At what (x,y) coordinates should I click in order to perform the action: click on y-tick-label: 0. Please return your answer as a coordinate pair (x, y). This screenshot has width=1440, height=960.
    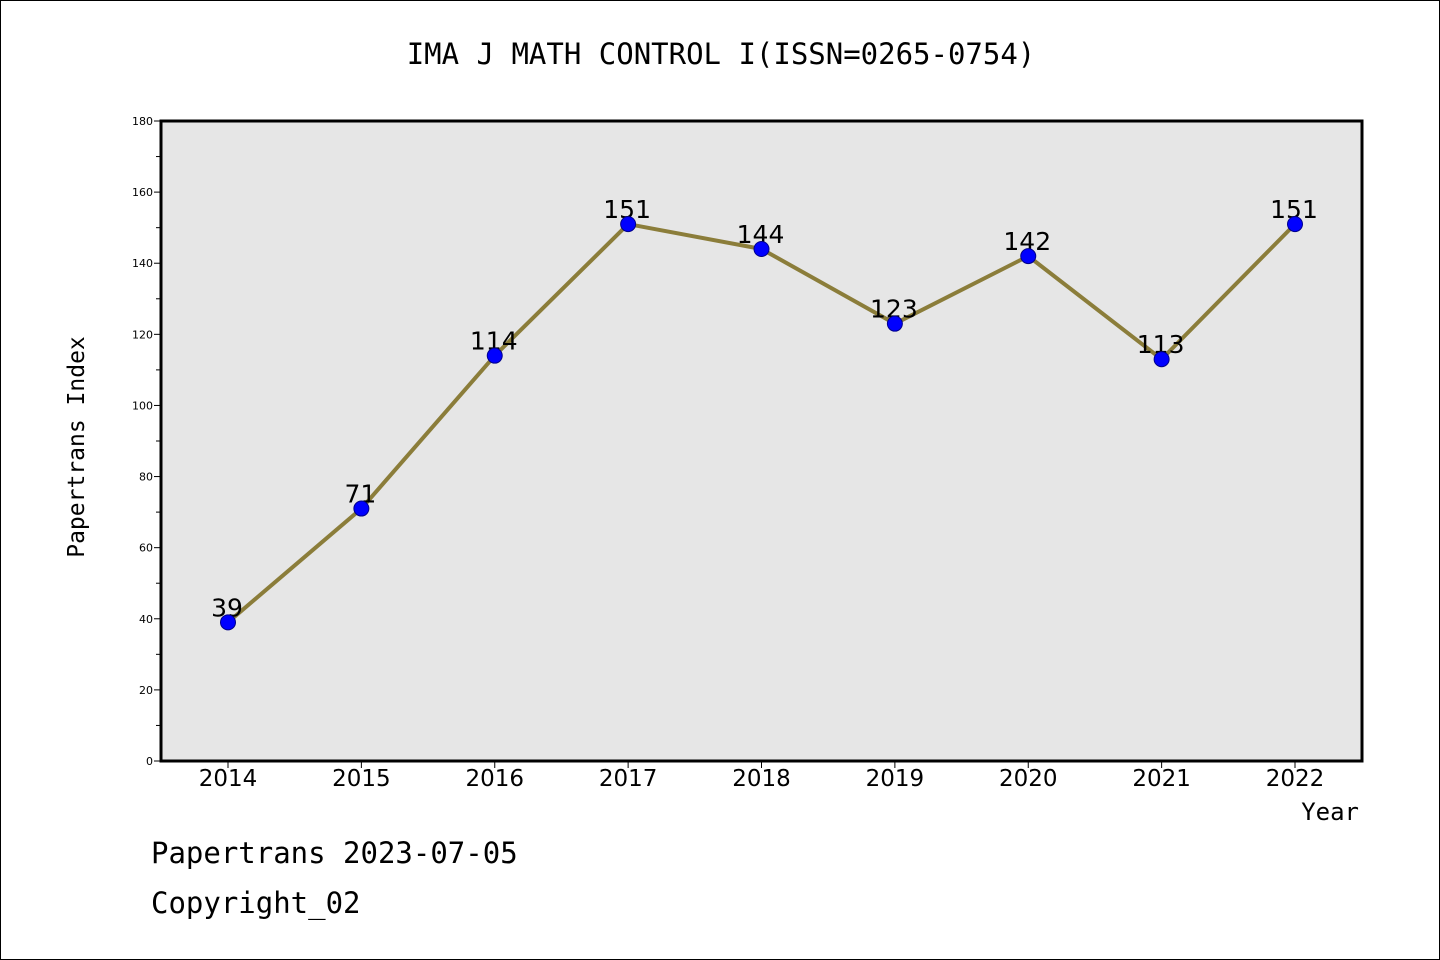
    Looking at the image, I should click on (149, 761).